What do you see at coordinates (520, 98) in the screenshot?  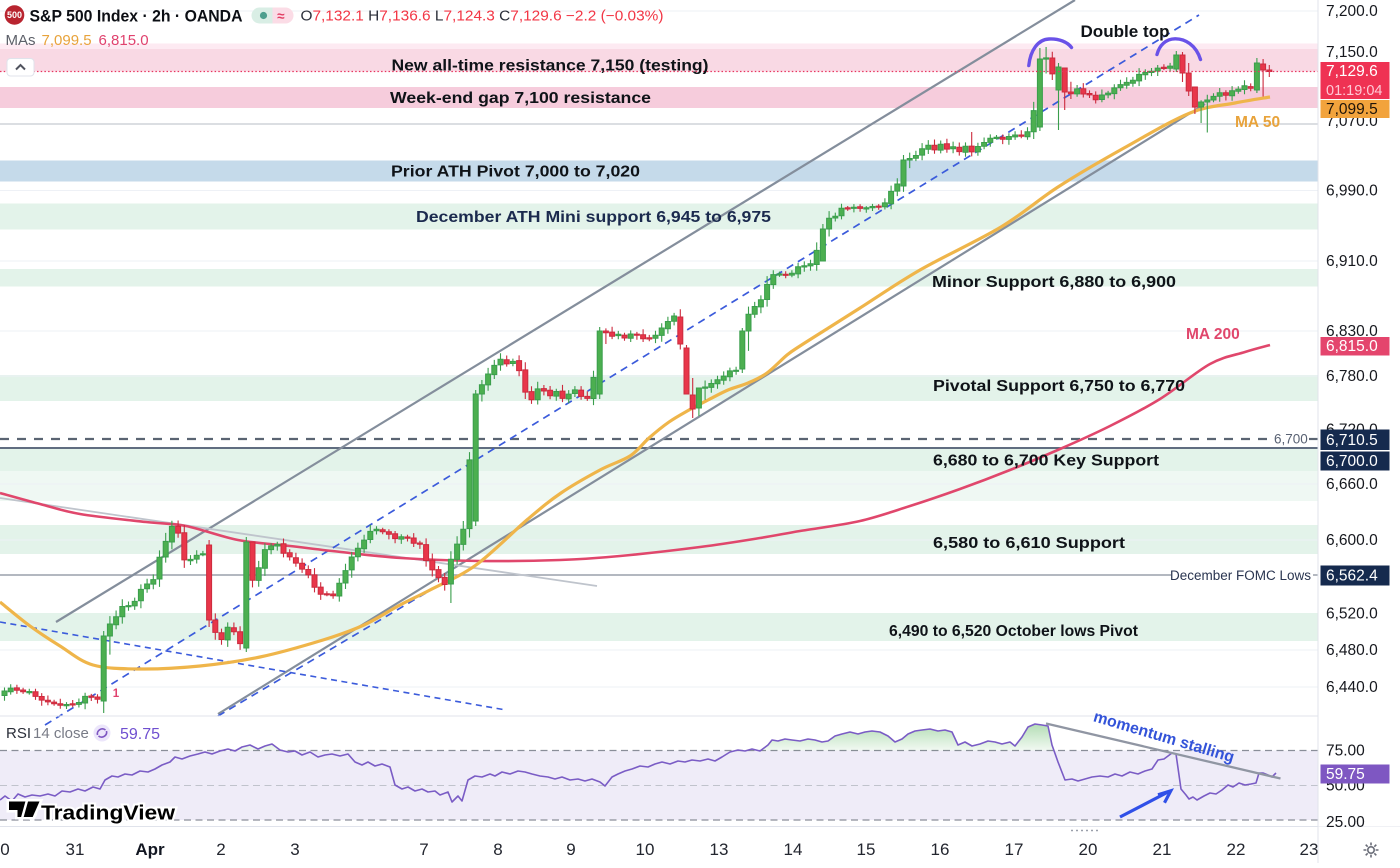 I see `svg-text: Week-end gap 7,100 resistance` at bounding box center [520, 98].